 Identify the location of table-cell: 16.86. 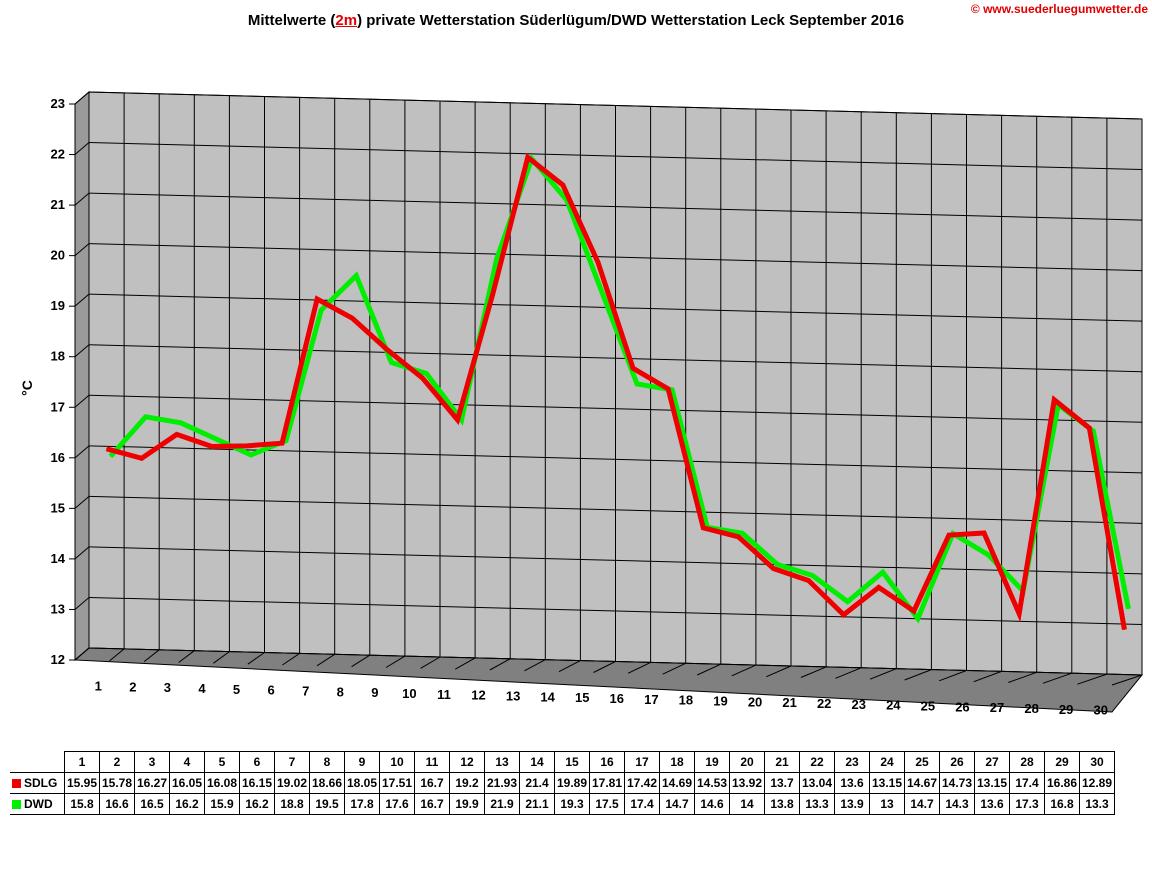
(1062, 783).